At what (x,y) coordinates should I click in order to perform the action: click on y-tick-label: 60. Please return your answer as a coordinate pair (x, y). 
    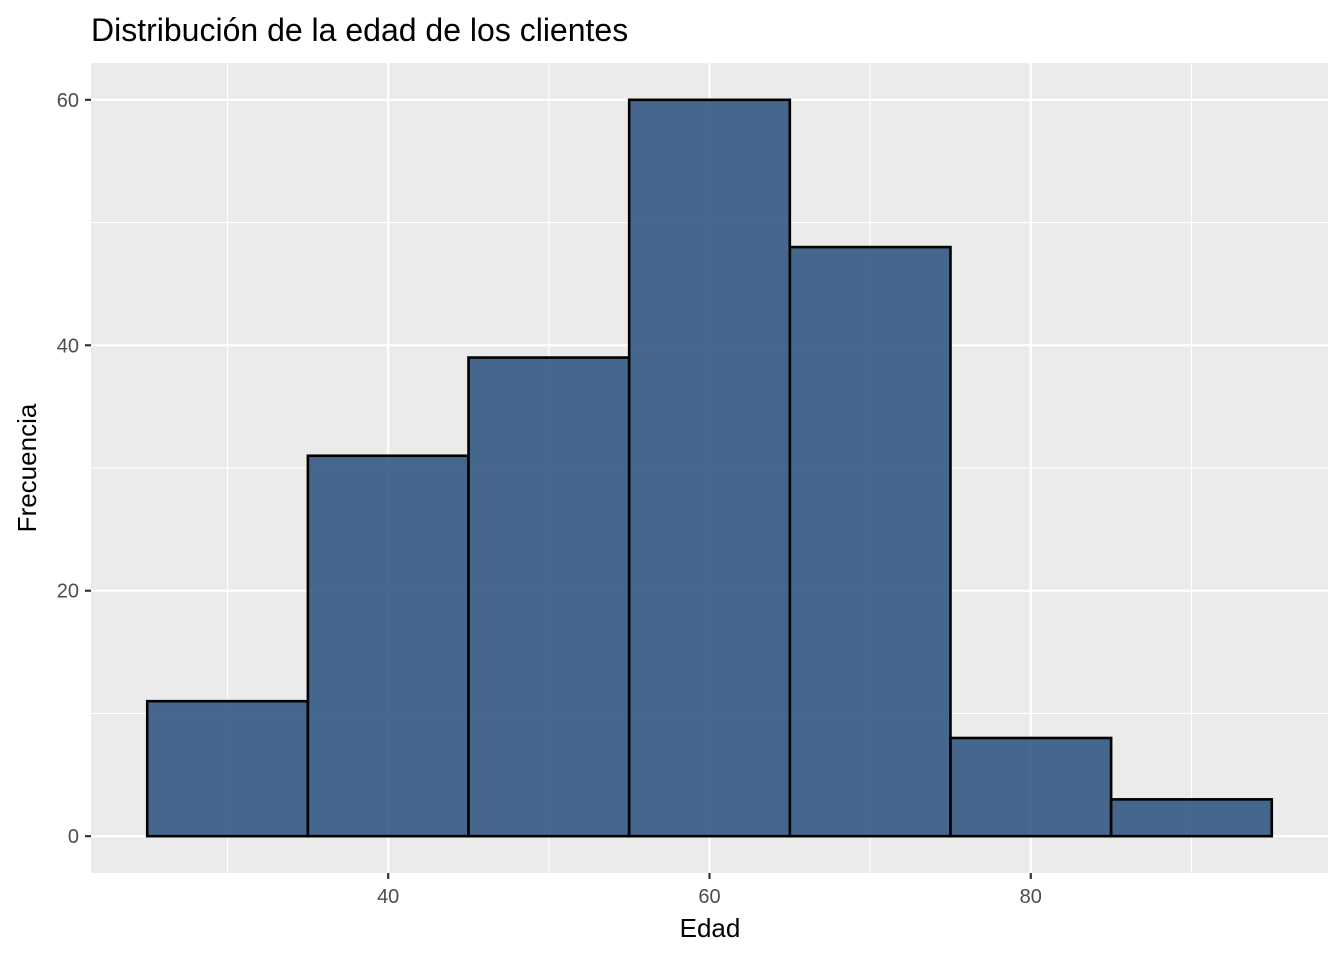
    Looking at the image, I should click on (68, 101).